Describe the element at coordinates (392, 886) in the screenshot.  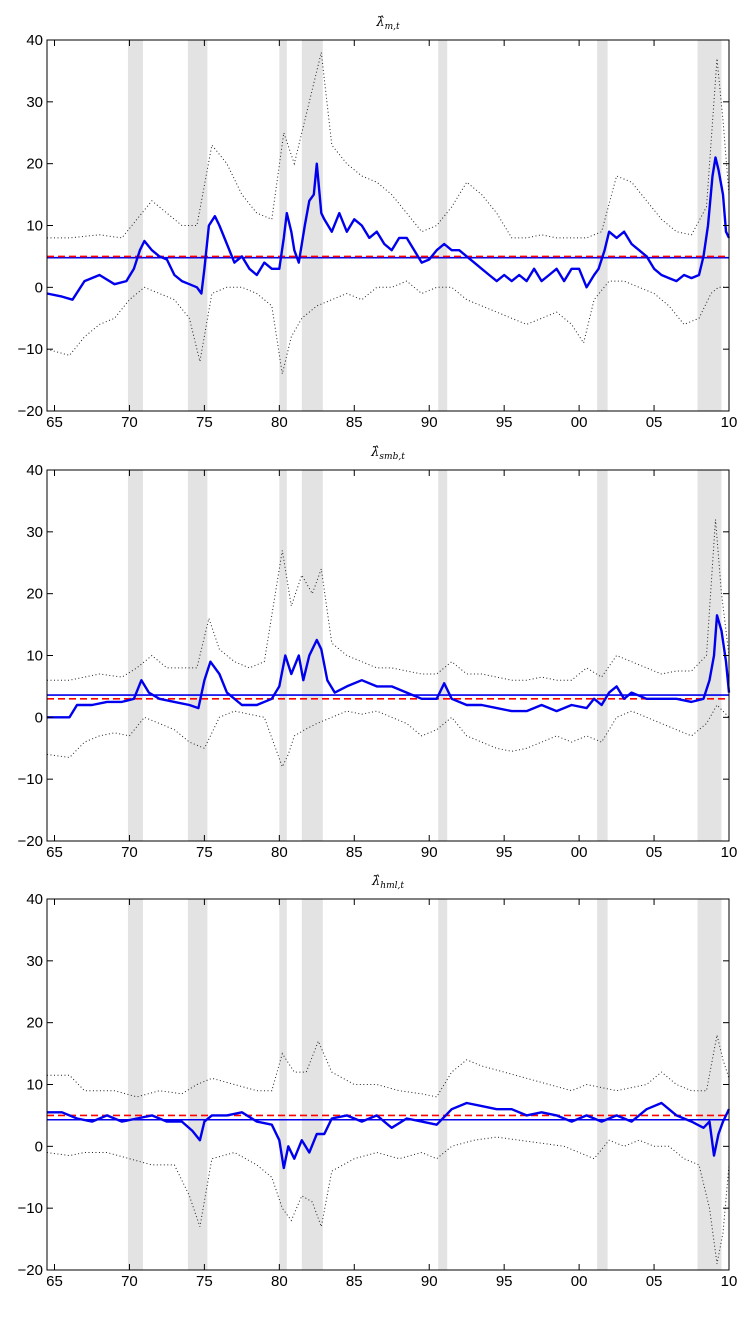
I see `chart-title-subscript: hml,t` at that location.